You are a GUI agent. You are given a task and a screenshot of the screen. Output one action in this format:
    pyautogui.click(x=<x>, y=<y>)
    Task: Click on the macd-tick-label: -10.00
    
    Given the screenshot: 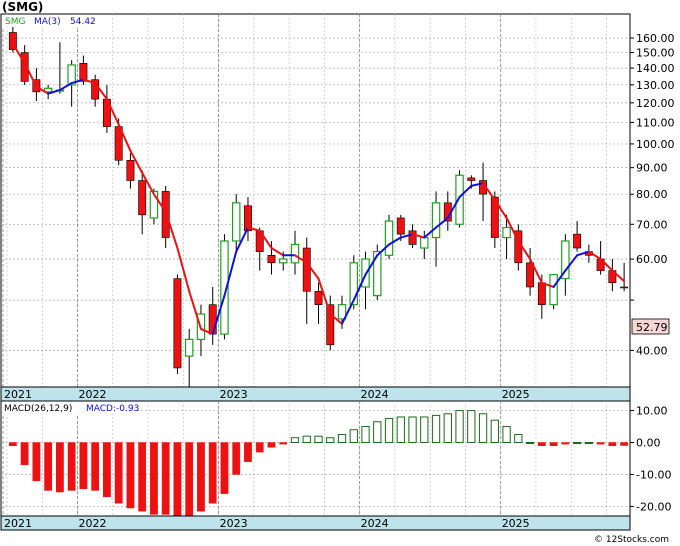 What is the action you would take?
    pyautogui.click(x=653, y=474)
    